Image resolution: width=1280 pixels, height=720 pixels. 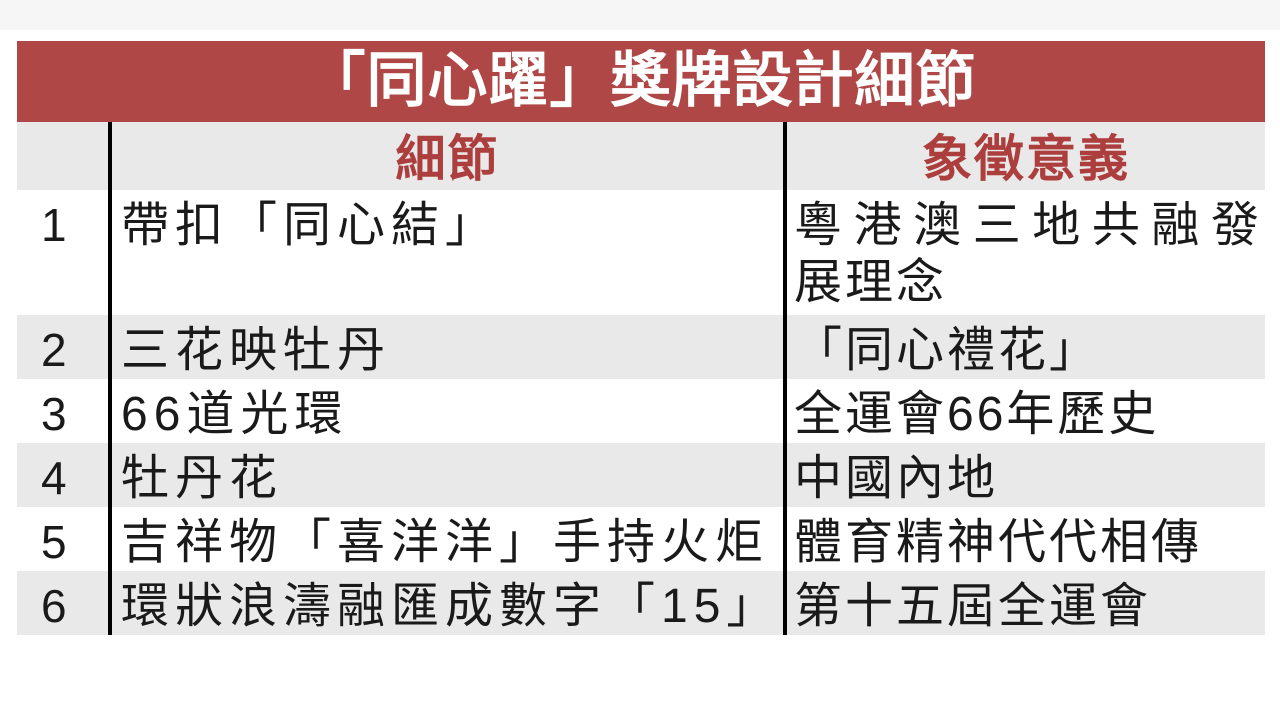 I want to click on table-title: 「同心躍」獎牌設計細節, so click(x=641, y=81).